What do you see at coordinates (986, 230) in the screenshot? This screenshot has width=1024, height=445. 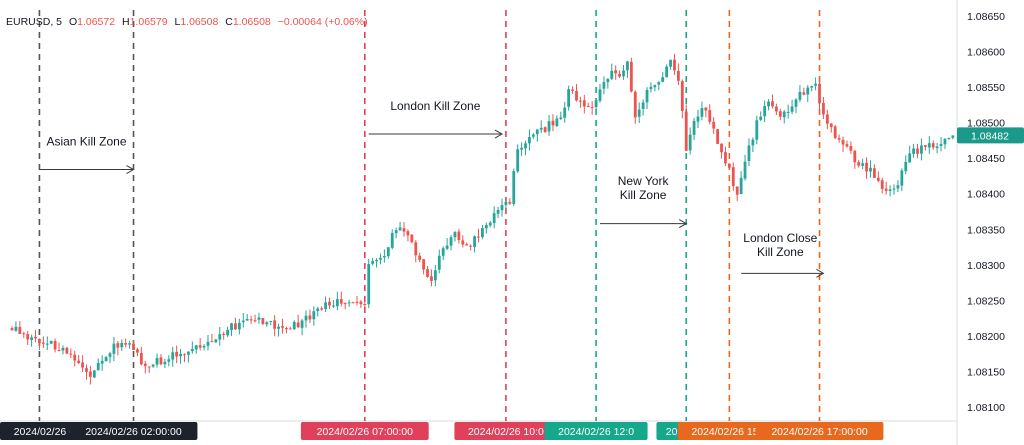 I see `y-tick-label: 1.08350` at bounding box center [986, 230].